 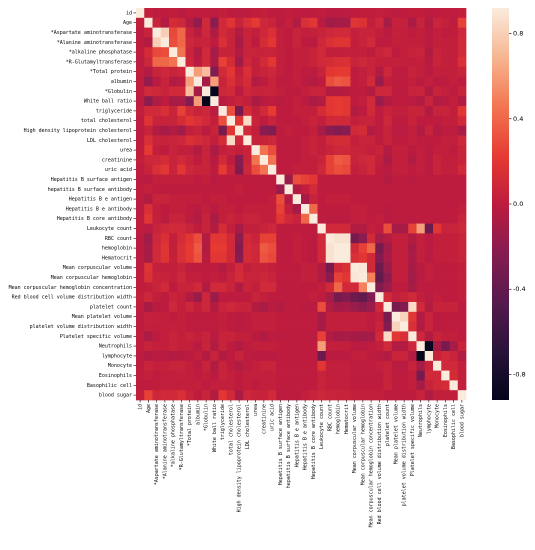 I want to click on x-tick-label: uric acid, so click(x=273, y=417).